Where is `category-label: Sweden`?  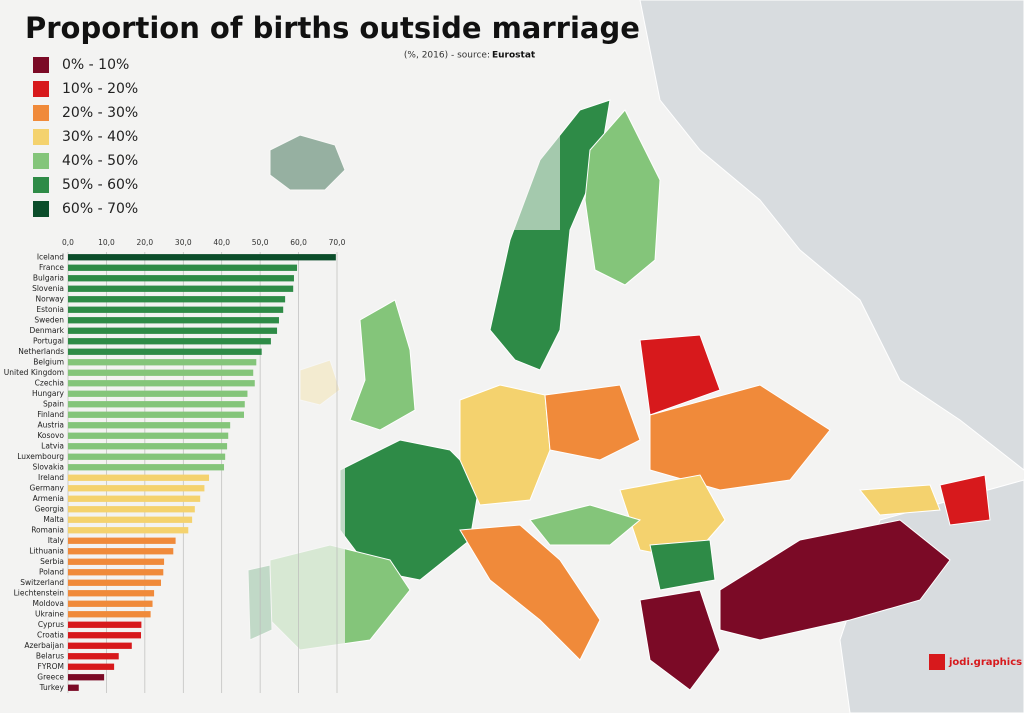
category-label: Sweden is located at coordinates (49, 319).